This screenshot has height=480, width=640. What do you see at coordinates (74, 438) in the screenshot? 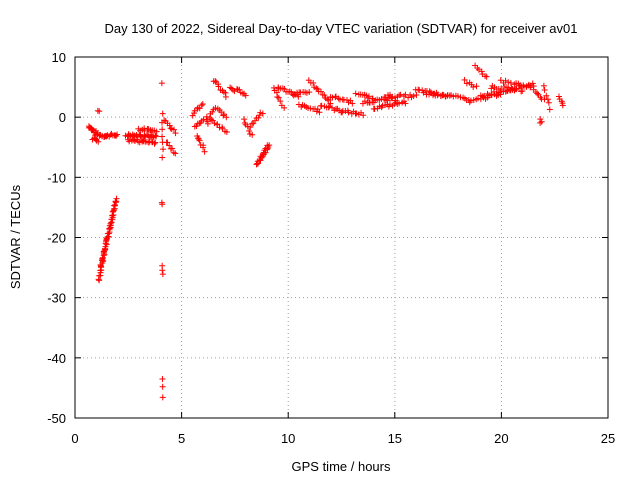
I see `x-tick-label: 0` at bounding box center [74, 438].